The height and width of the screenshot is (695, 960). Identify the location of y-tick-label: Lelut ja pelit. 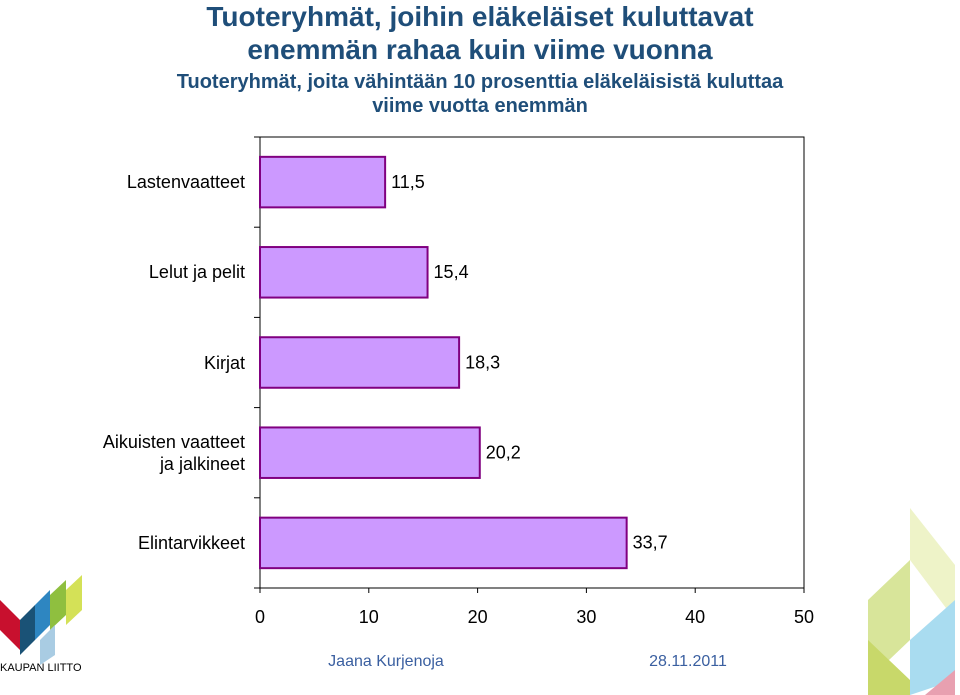
(196, 272).